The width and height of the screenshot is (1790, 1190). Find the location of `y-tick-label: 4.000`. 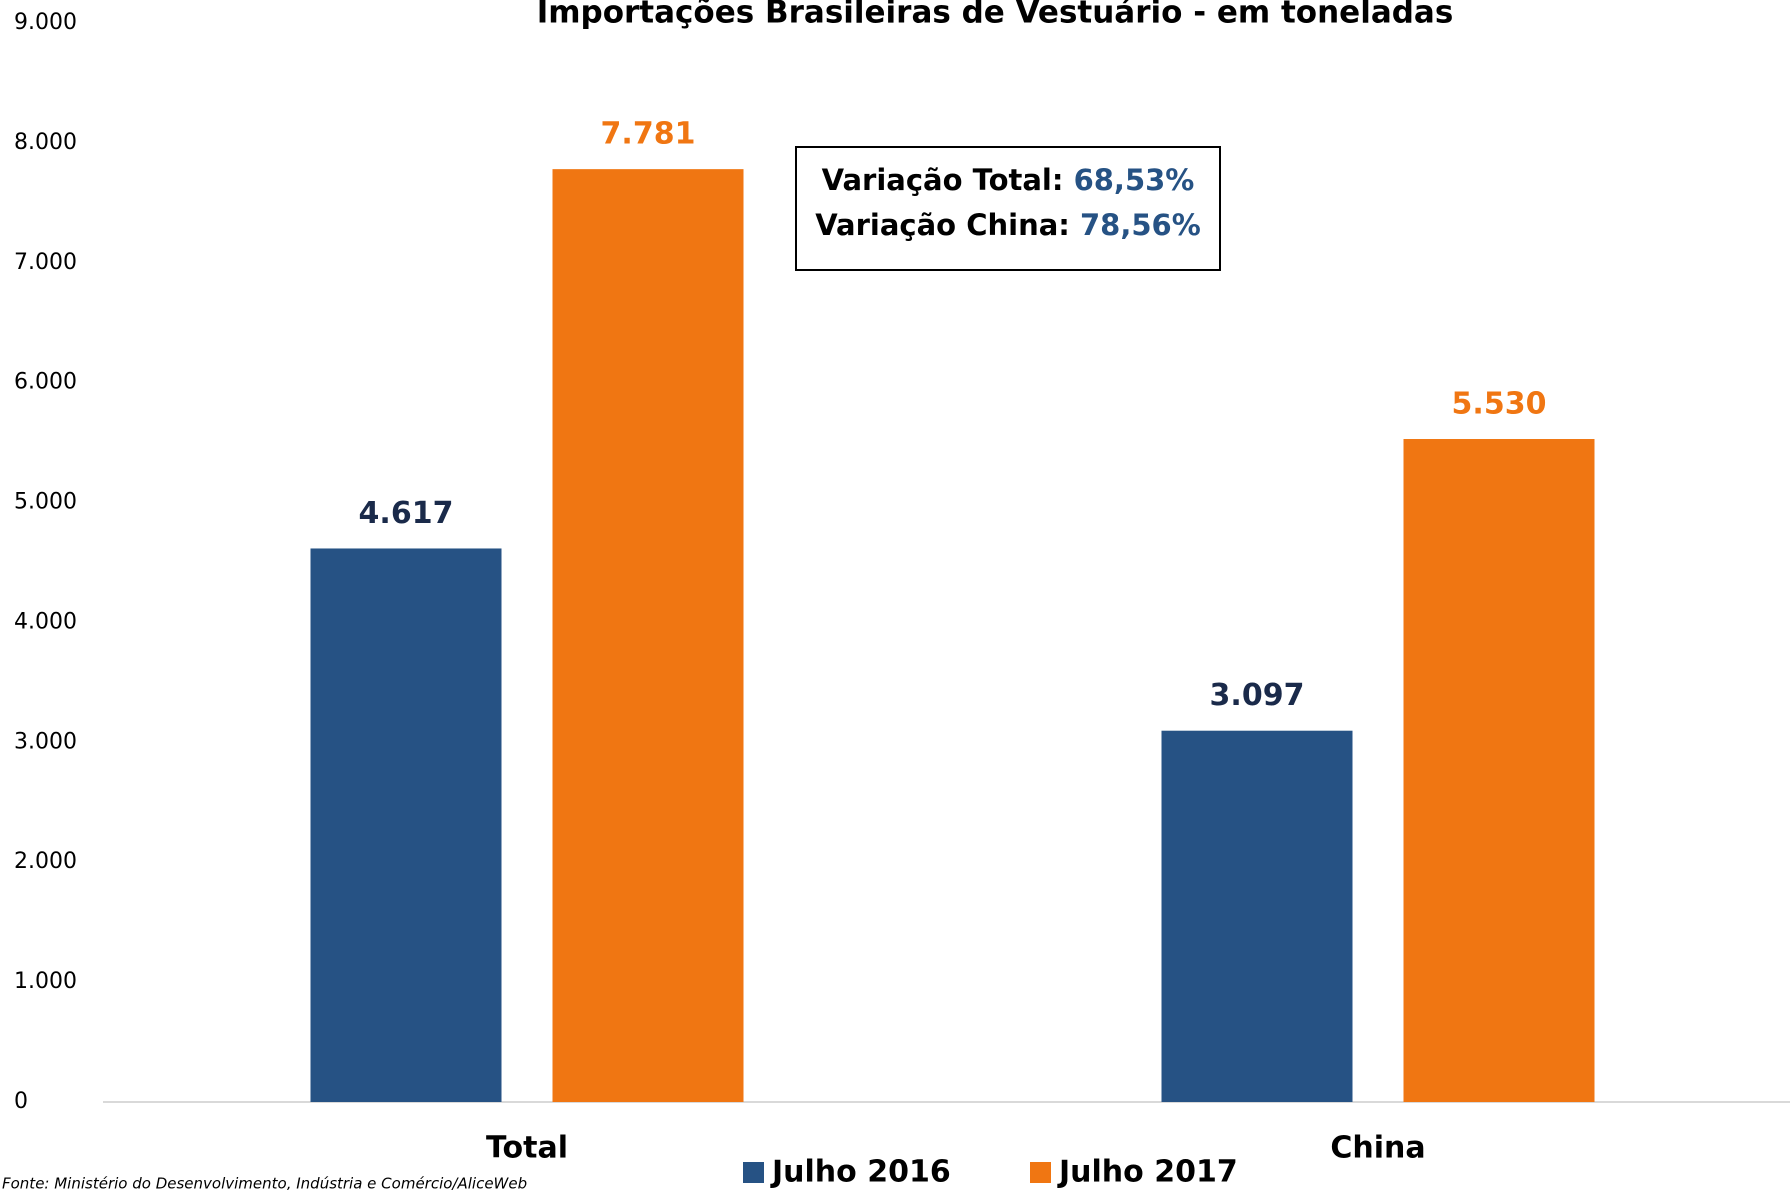

y-tick-label: 4.000 is located at coordinates (45, 621).